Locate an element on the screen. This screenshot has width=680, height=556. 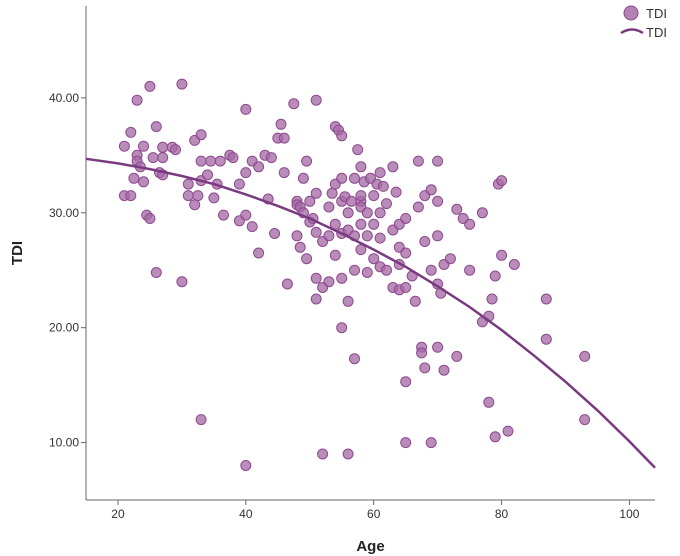
legend-marker-icon is located at coordinates (631, 13).